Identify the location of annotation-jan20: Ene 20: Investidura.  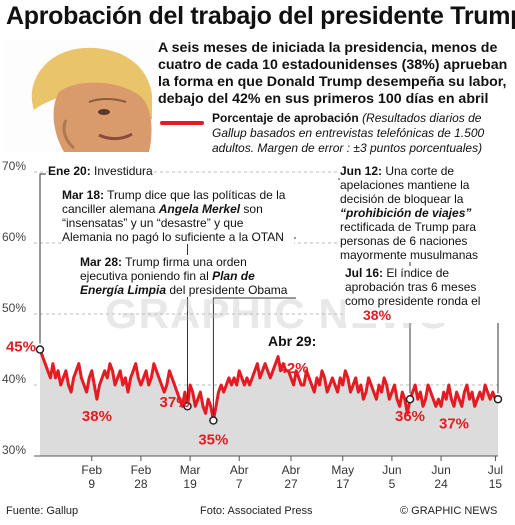
(100, 171).